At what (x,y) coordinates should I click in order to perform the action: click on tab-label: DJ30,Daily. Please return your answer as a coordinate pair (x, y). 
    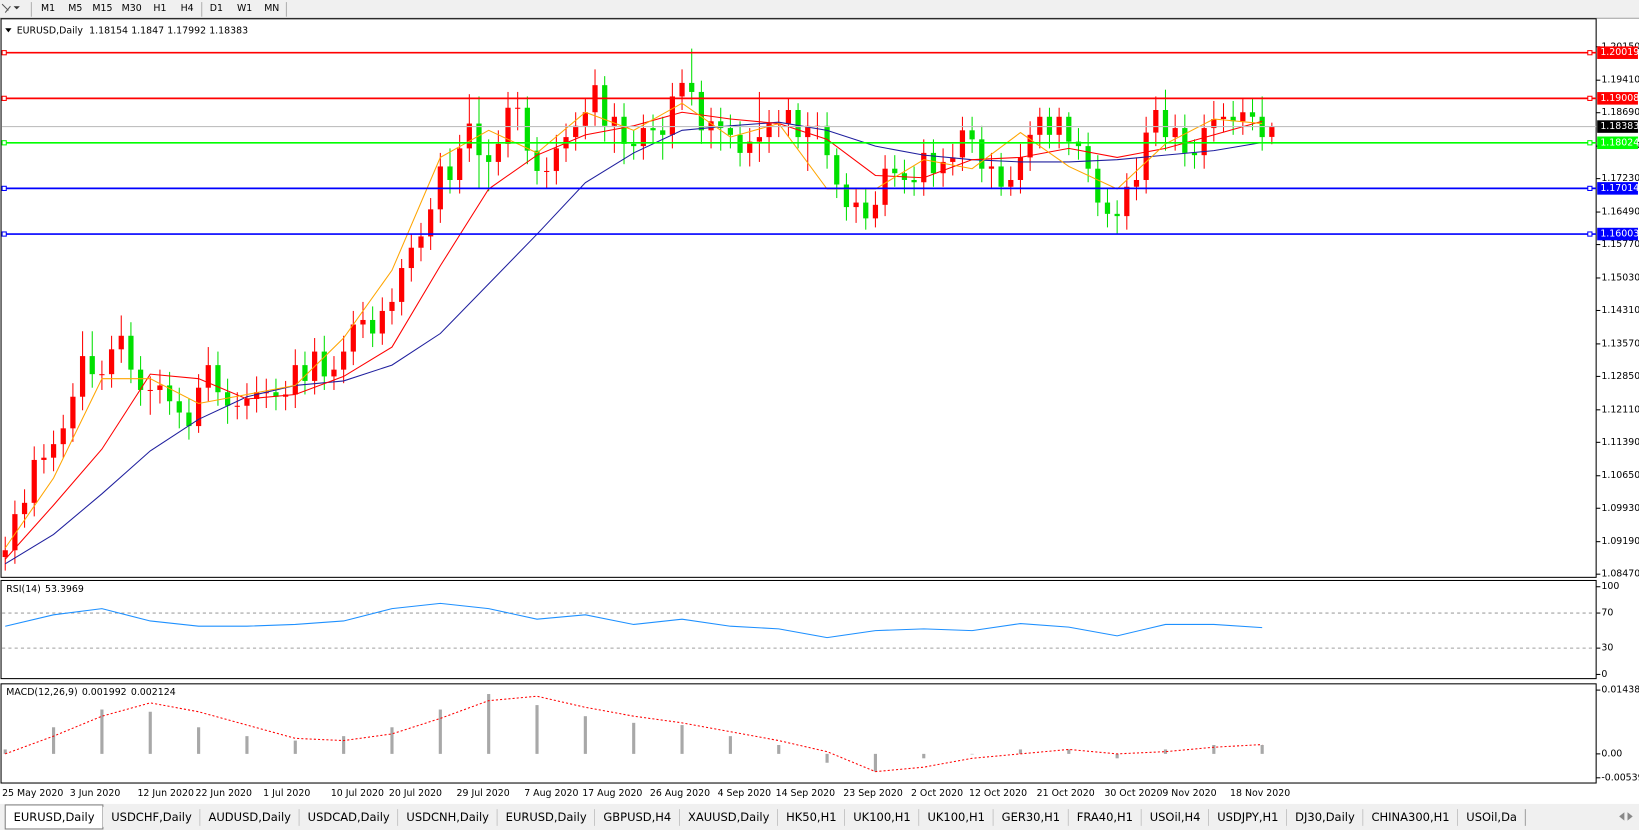
    Looking at the image, I should click on (1325, 817).